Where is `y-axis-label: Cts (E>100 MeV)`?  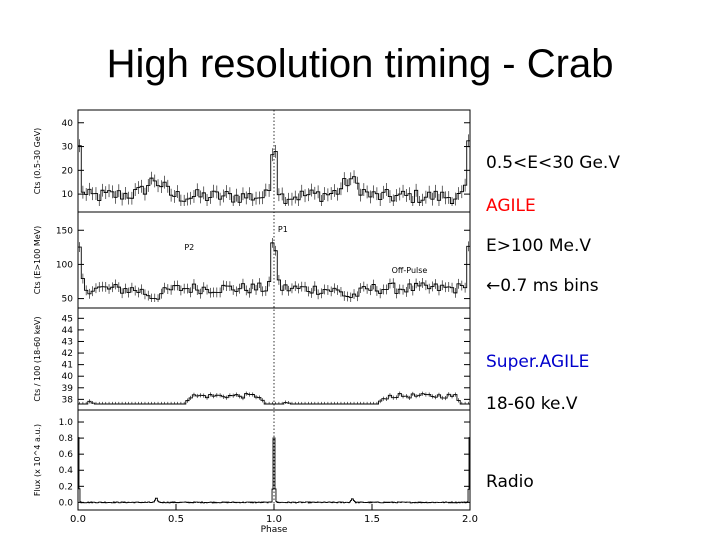
y-axis-label: Cts (E>100 MeV) is located at coordinates (37, 260).